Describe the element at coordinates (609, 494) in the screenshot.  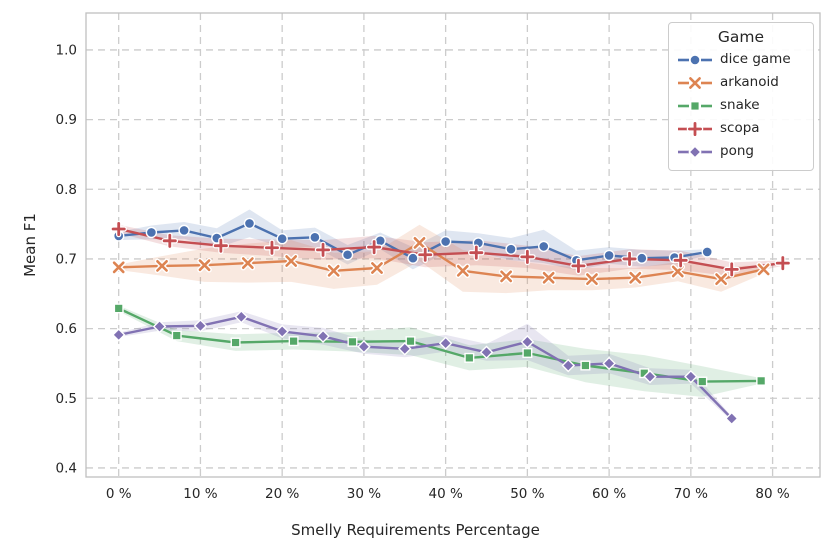
I see `x-tick-label: 60 %` at that location.